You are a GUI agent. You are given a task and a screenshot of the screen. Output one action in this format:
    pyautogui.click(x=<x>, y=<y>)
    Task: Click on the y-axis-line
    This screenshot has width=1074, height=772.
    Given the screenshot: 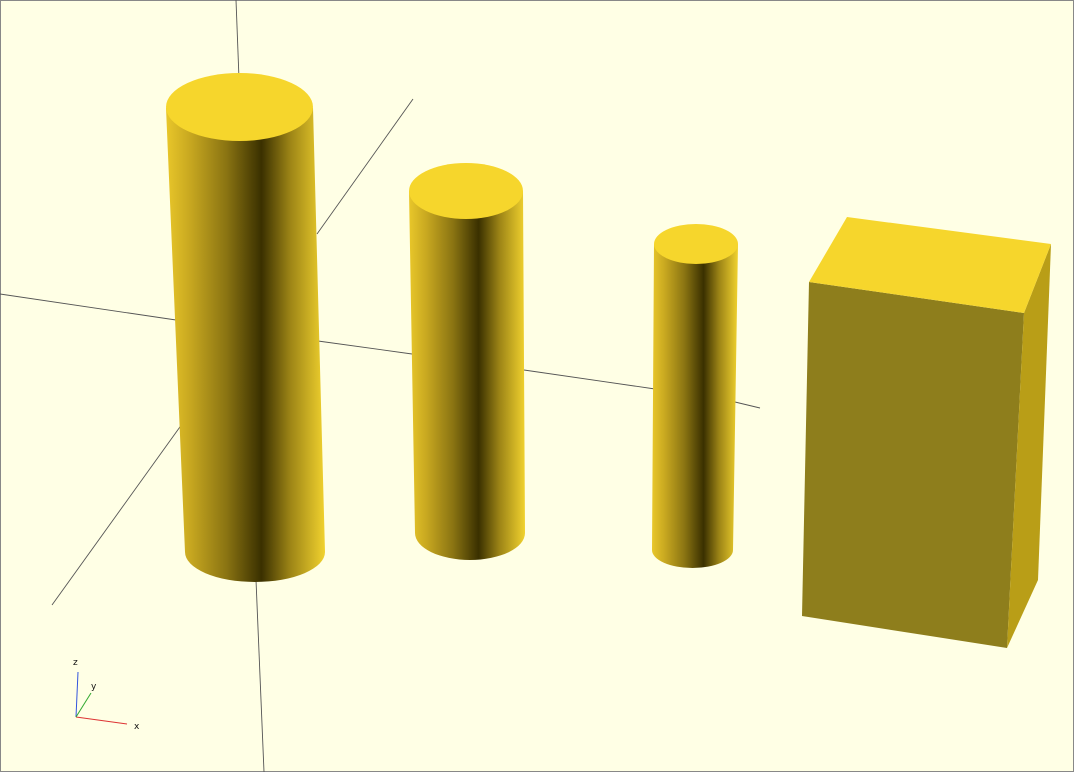 What is the action you would take?
    pyautogui.click(x=365, y=166)
    